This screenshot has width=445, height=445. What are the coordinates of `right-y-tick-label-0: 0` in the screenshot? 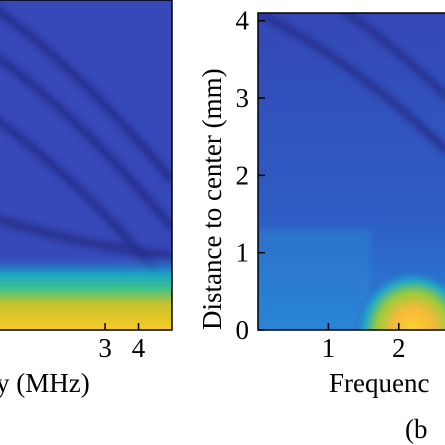 It's located at (243, 330).